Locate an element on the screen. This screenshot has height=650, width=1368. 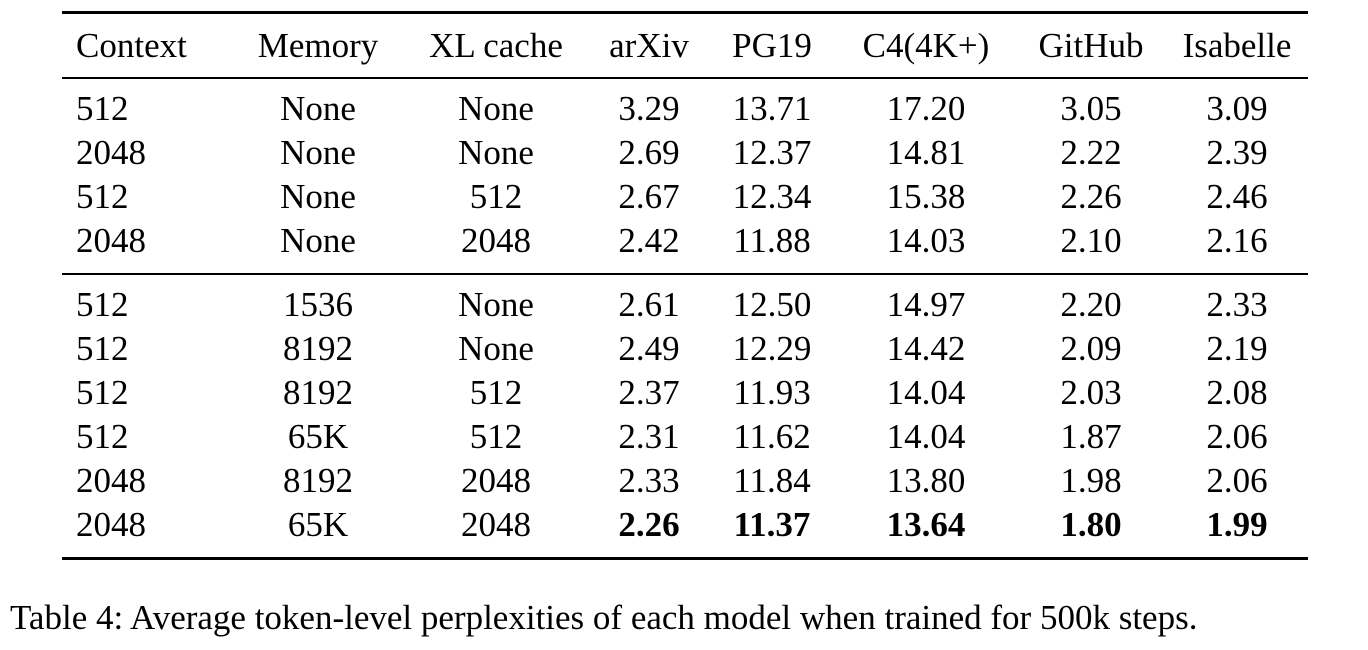
cell-arxiv: 2.49 is located at coordinates (649, 348).